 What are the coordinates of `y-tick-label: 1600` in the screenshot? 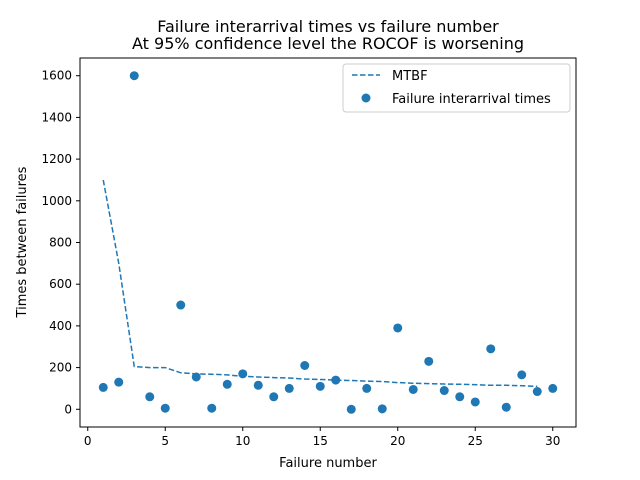 It's located at (56, 76).